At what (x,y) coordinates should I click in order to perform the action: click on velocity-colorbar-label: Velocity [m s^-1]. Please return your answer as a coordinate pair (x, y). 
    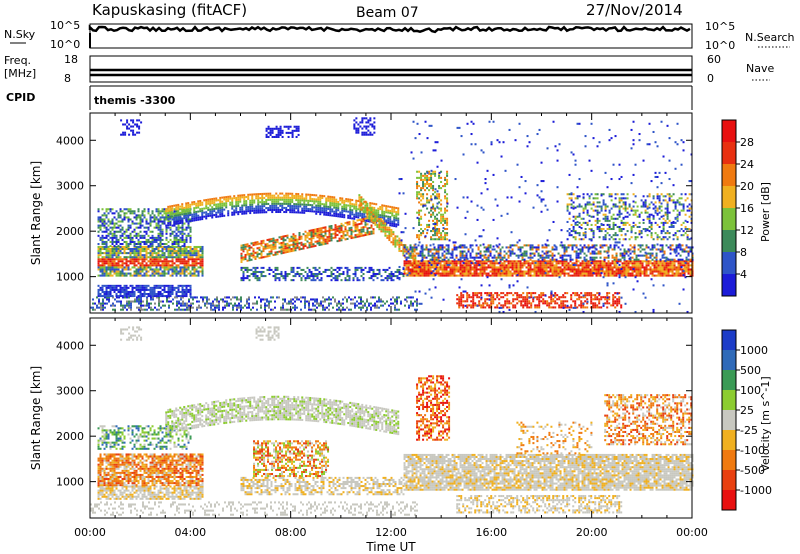
    Looking at the image, I should click on (765, 423).